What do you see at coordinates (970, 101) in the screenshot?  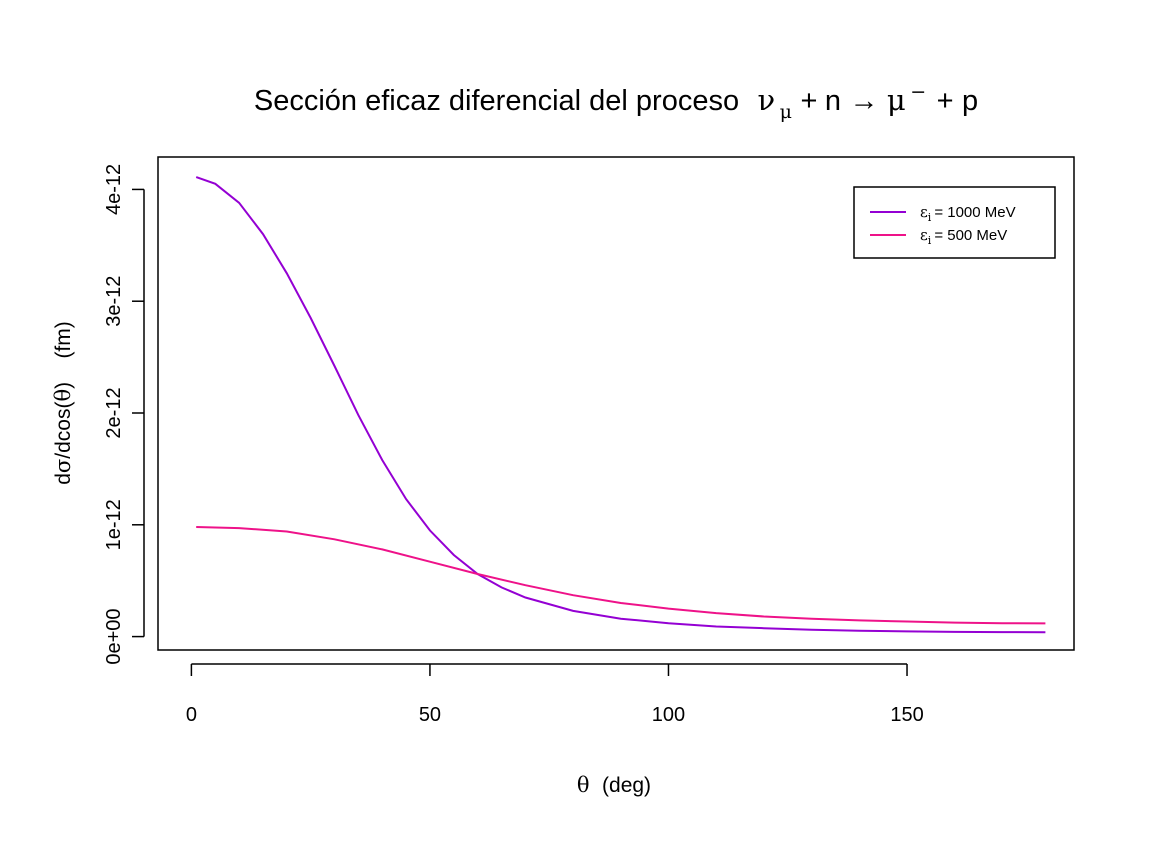 I see `title-p: p` at bounding box center [970, 101].